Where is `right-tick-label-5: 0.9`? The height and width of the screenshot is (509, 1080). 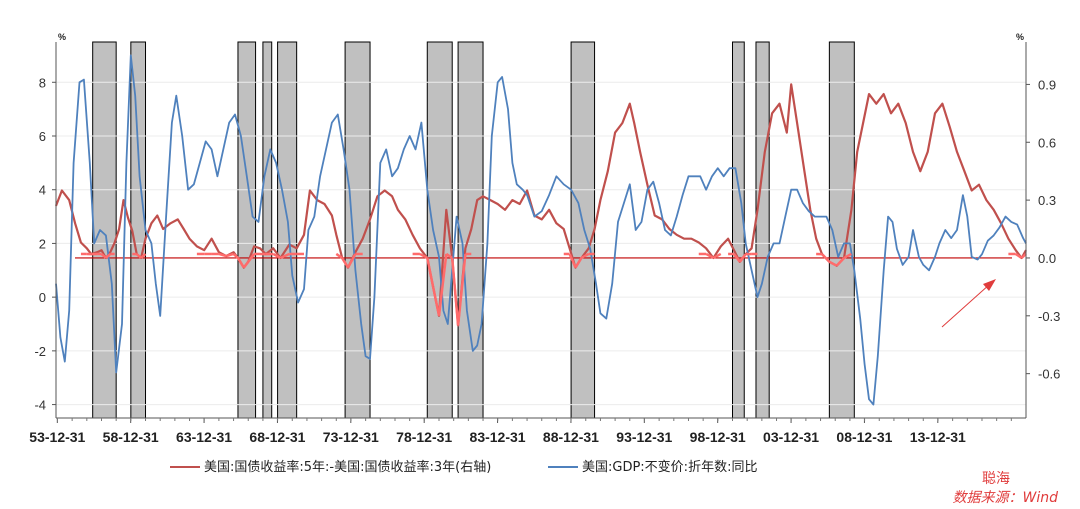 right-tick-label-5: 0.9 is located at coordinates (1047, 84).